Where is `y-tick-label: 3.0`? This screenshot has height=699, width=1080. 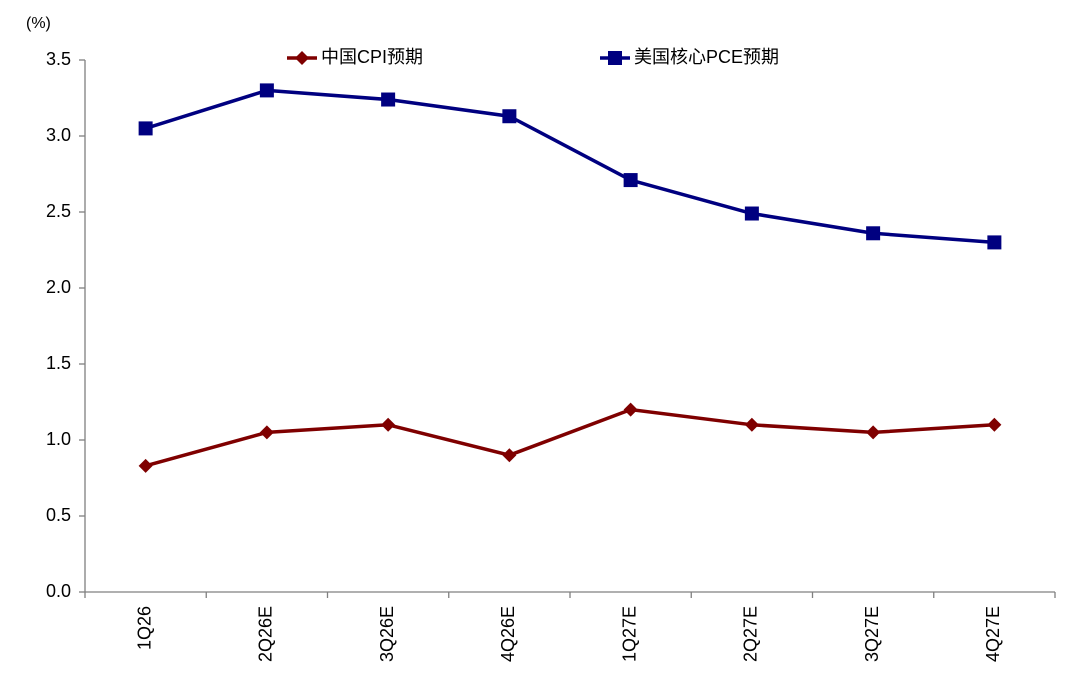 y-tick-label: 3.0 is located at coordinates (58, 135).